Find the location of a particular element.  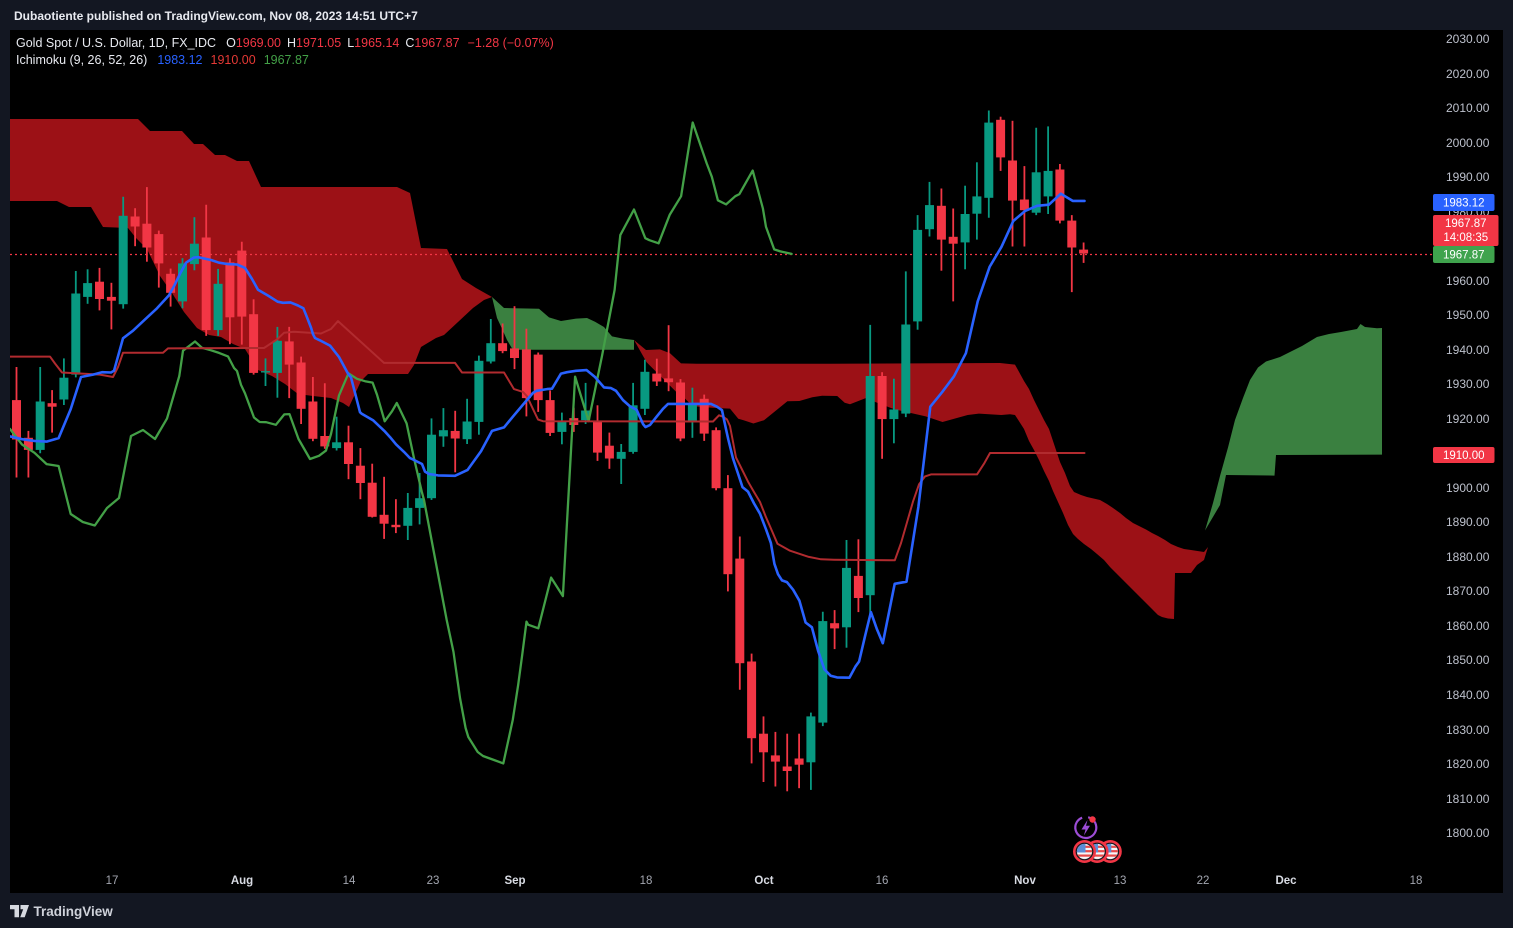

svg-text: 1880.00 is located at coordinates (1468, 557).